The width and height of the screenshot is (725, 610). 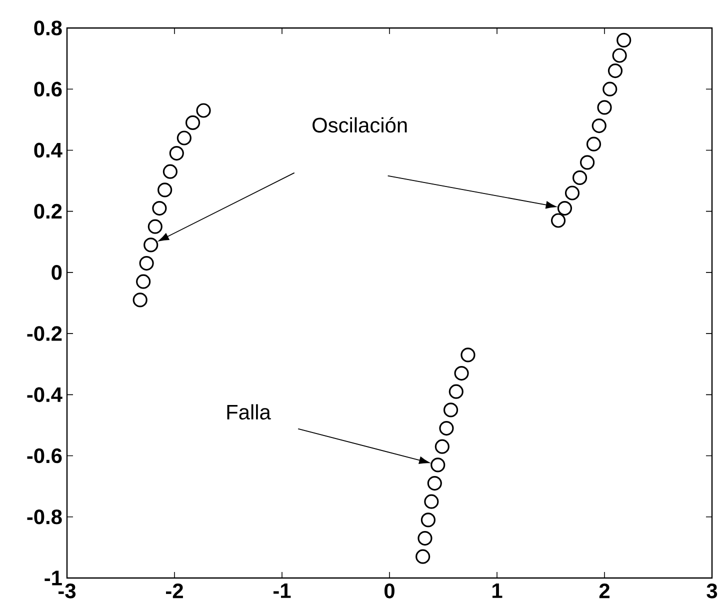 What do you see at coordinates (44, 516) in the screenshot?
I see `y-tick-label: -0.8` at bounding box center [44, 516].